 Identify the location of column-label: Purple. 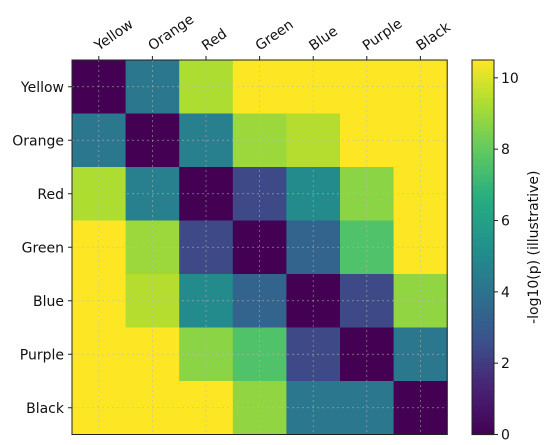
(382, 35).